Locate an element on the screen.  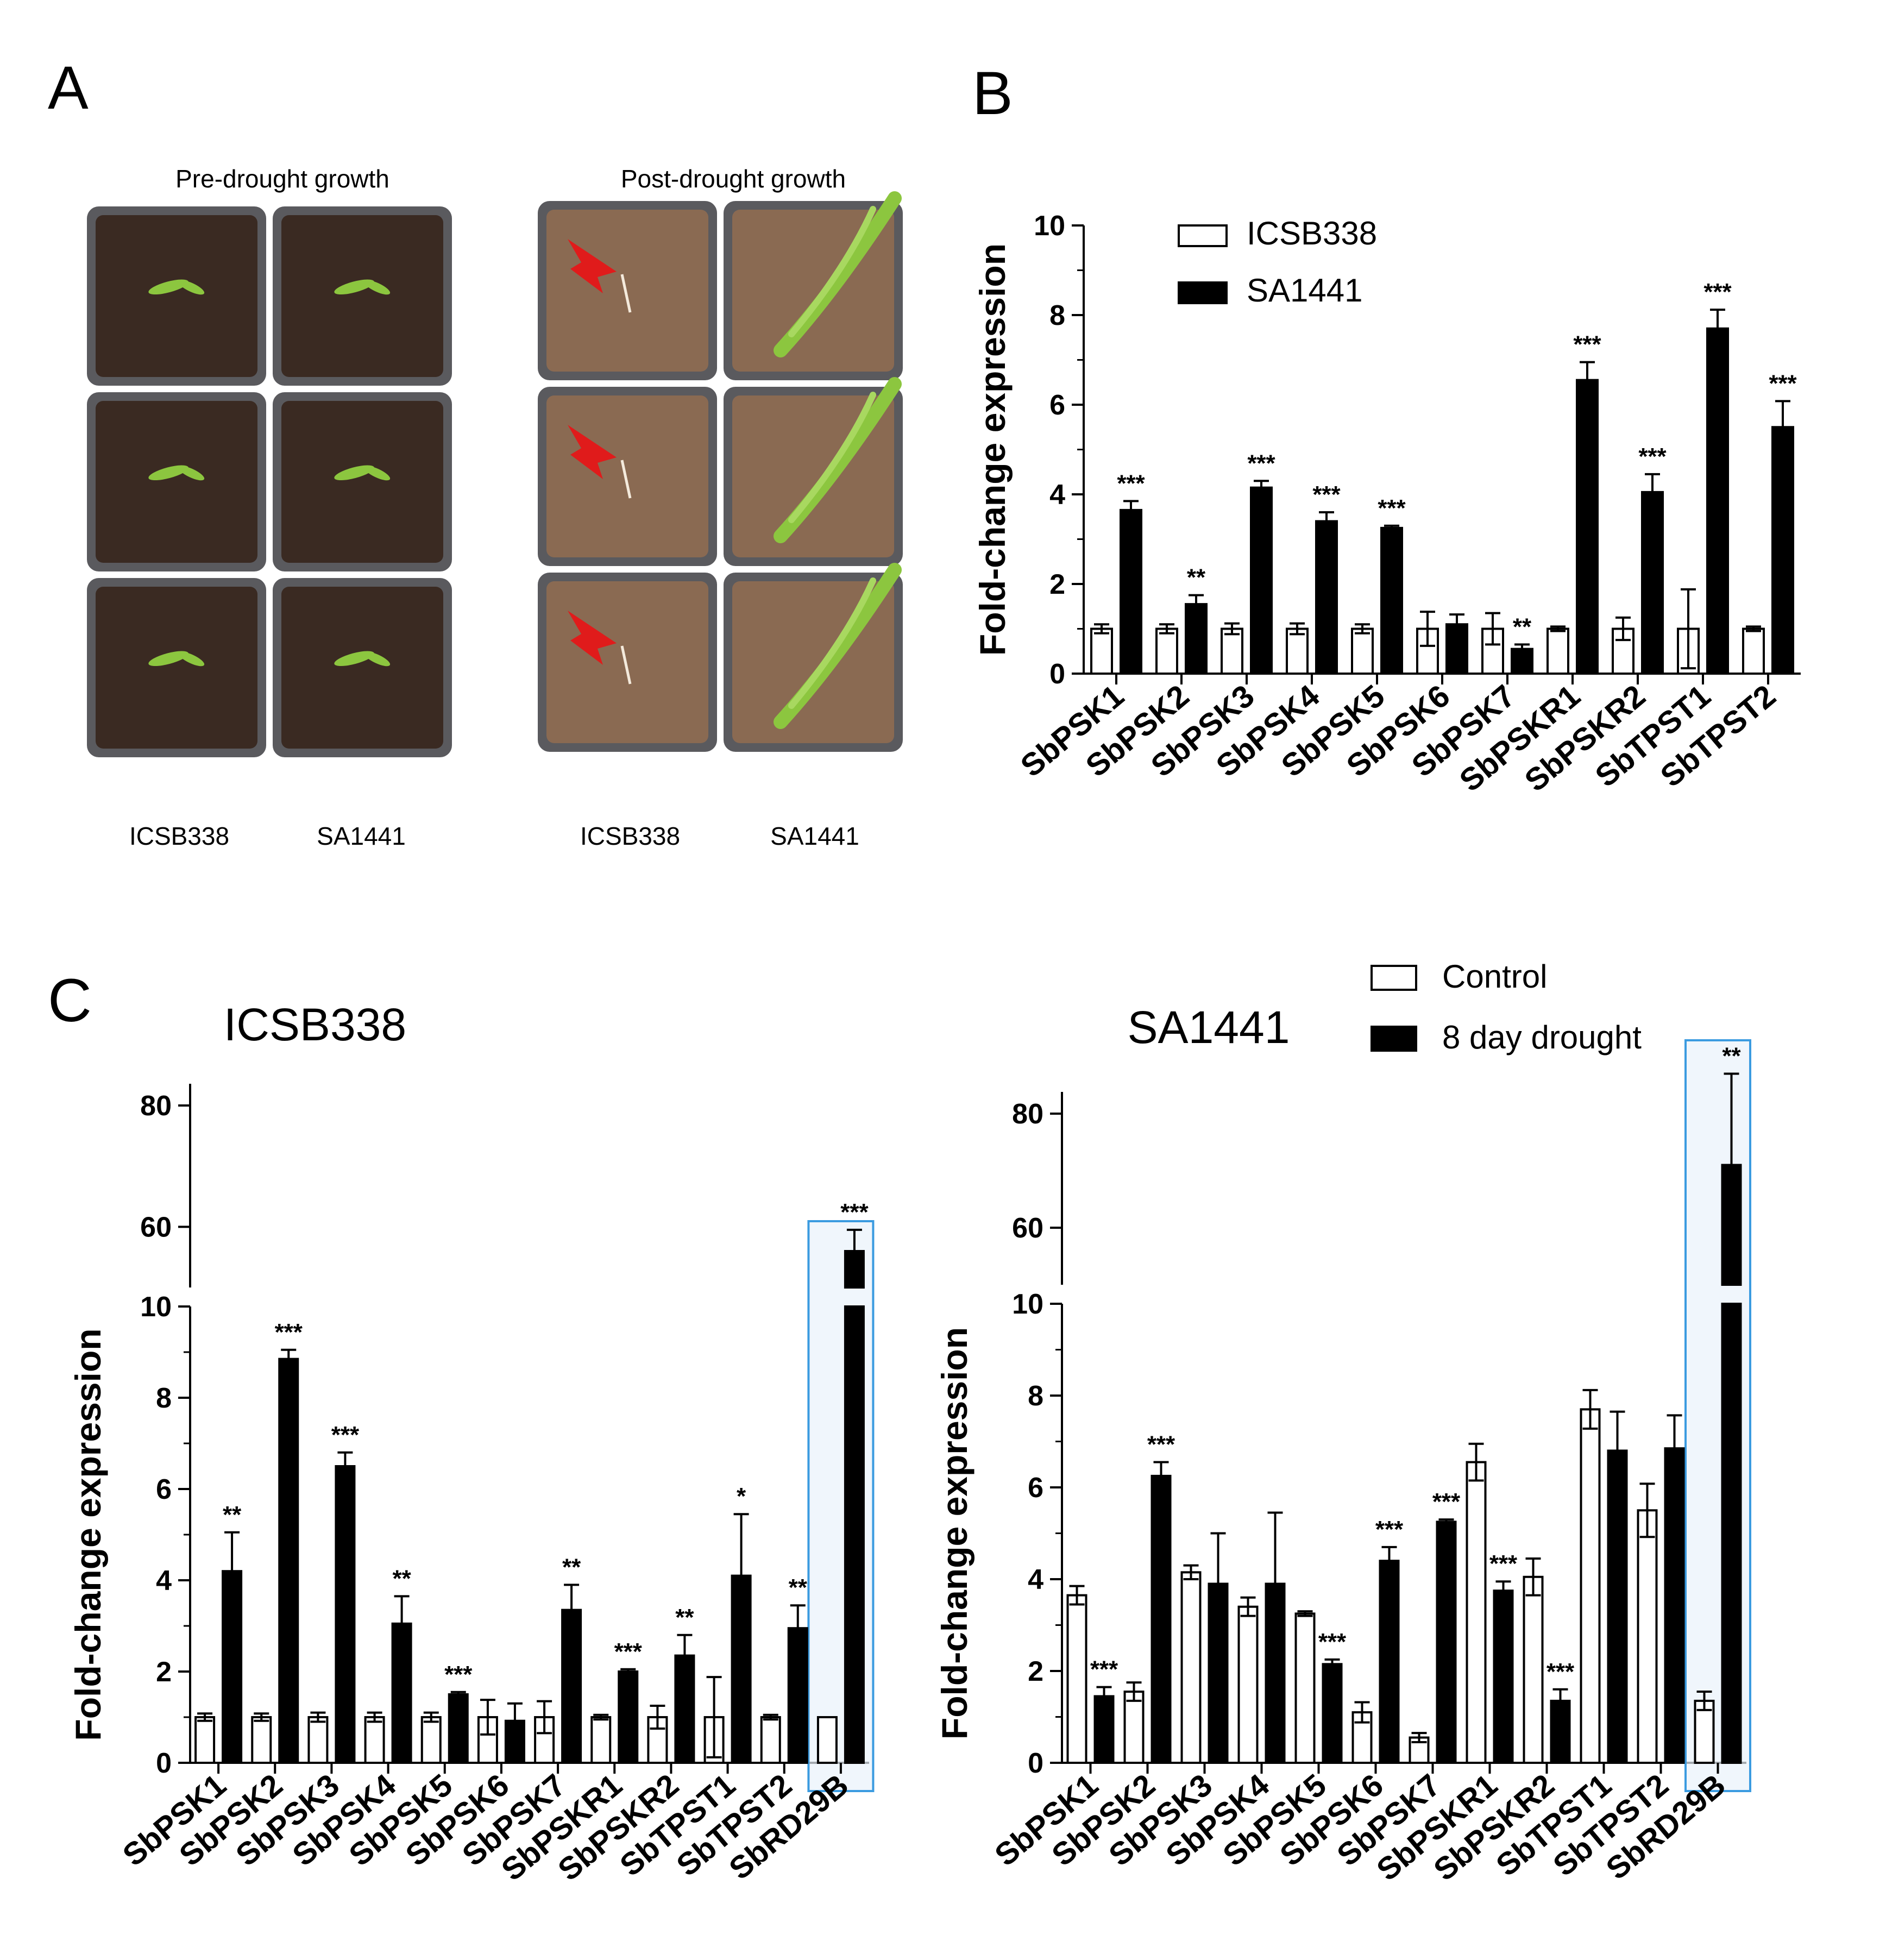
photo-title-pre: Pre-drought growth is located at coordinates (282, 179).